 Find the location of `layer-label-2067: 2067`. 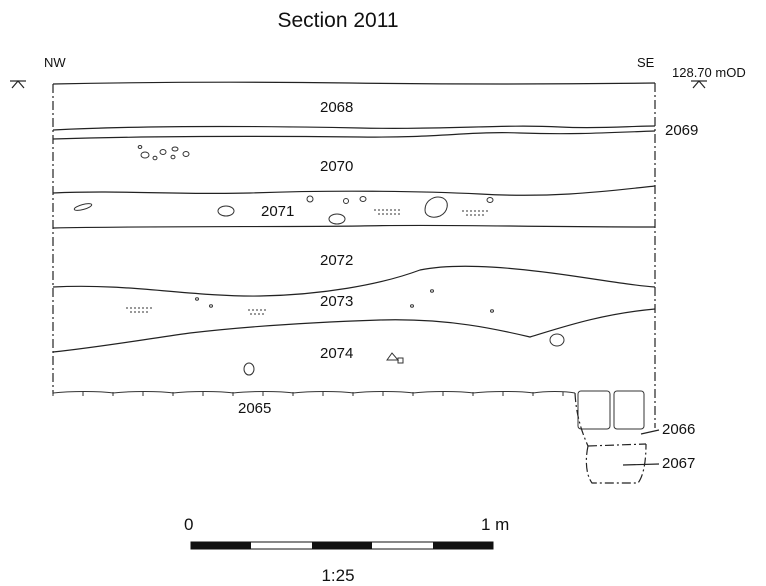

layer-label-2067: 2067 is located at coordinates (678, 463).